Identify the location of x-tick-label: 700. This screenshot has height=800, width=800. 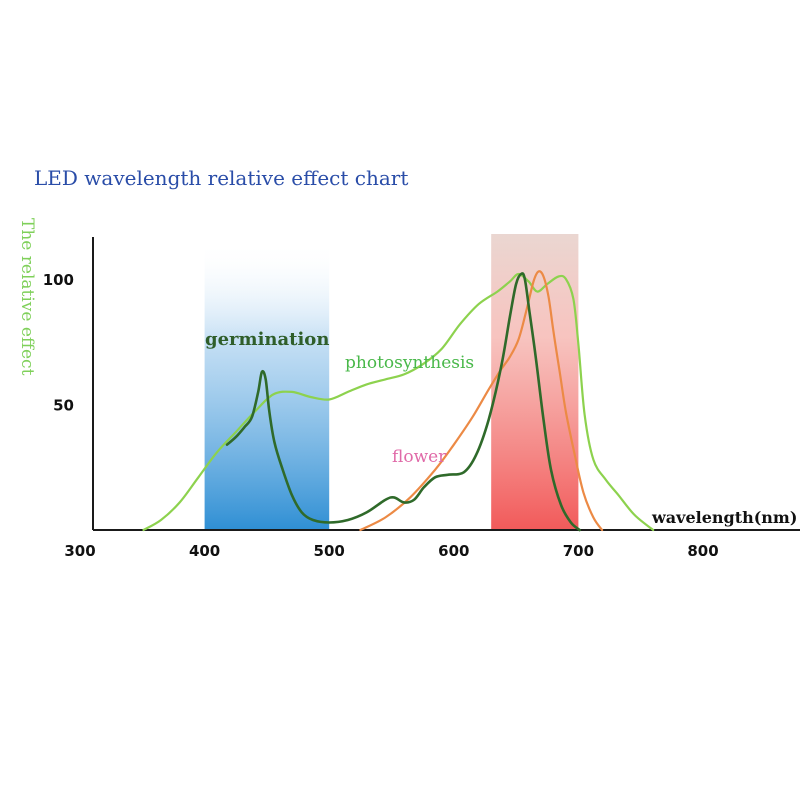
(578, 551).